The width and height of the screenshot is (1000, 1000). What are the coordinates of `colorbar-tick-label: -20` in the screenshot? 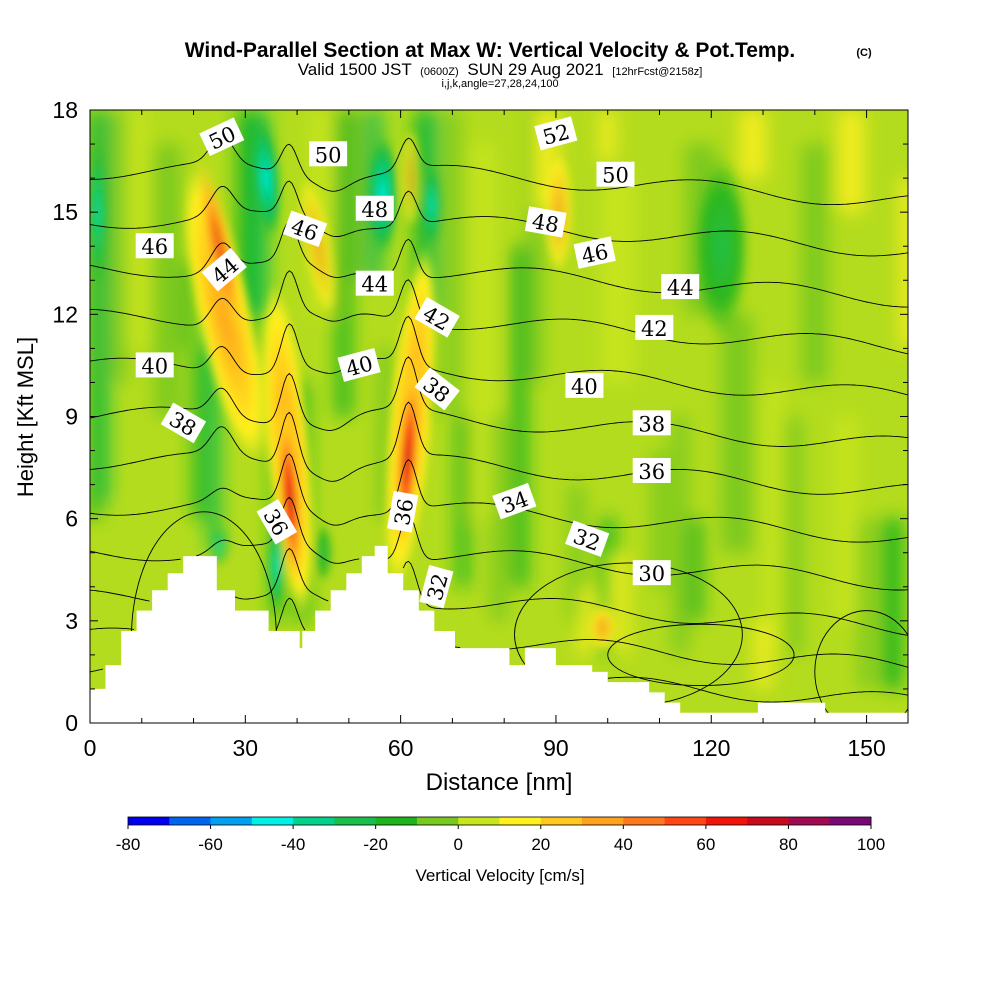 It's located at (375, 844).